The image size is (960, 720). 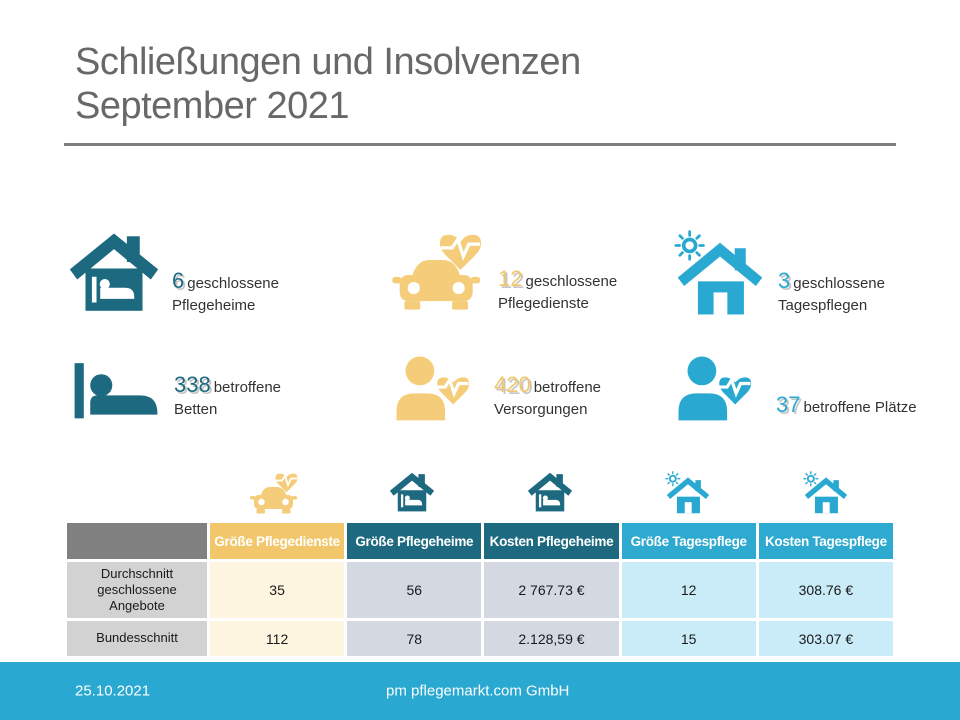 I want to click on row-label: Durchschnitt geschlossene Angebote, so click(x=137, y=590).